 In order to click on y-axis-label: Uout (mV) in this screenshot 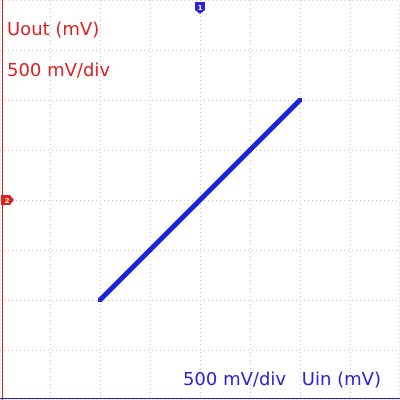, I will do `click(53, 29)`.